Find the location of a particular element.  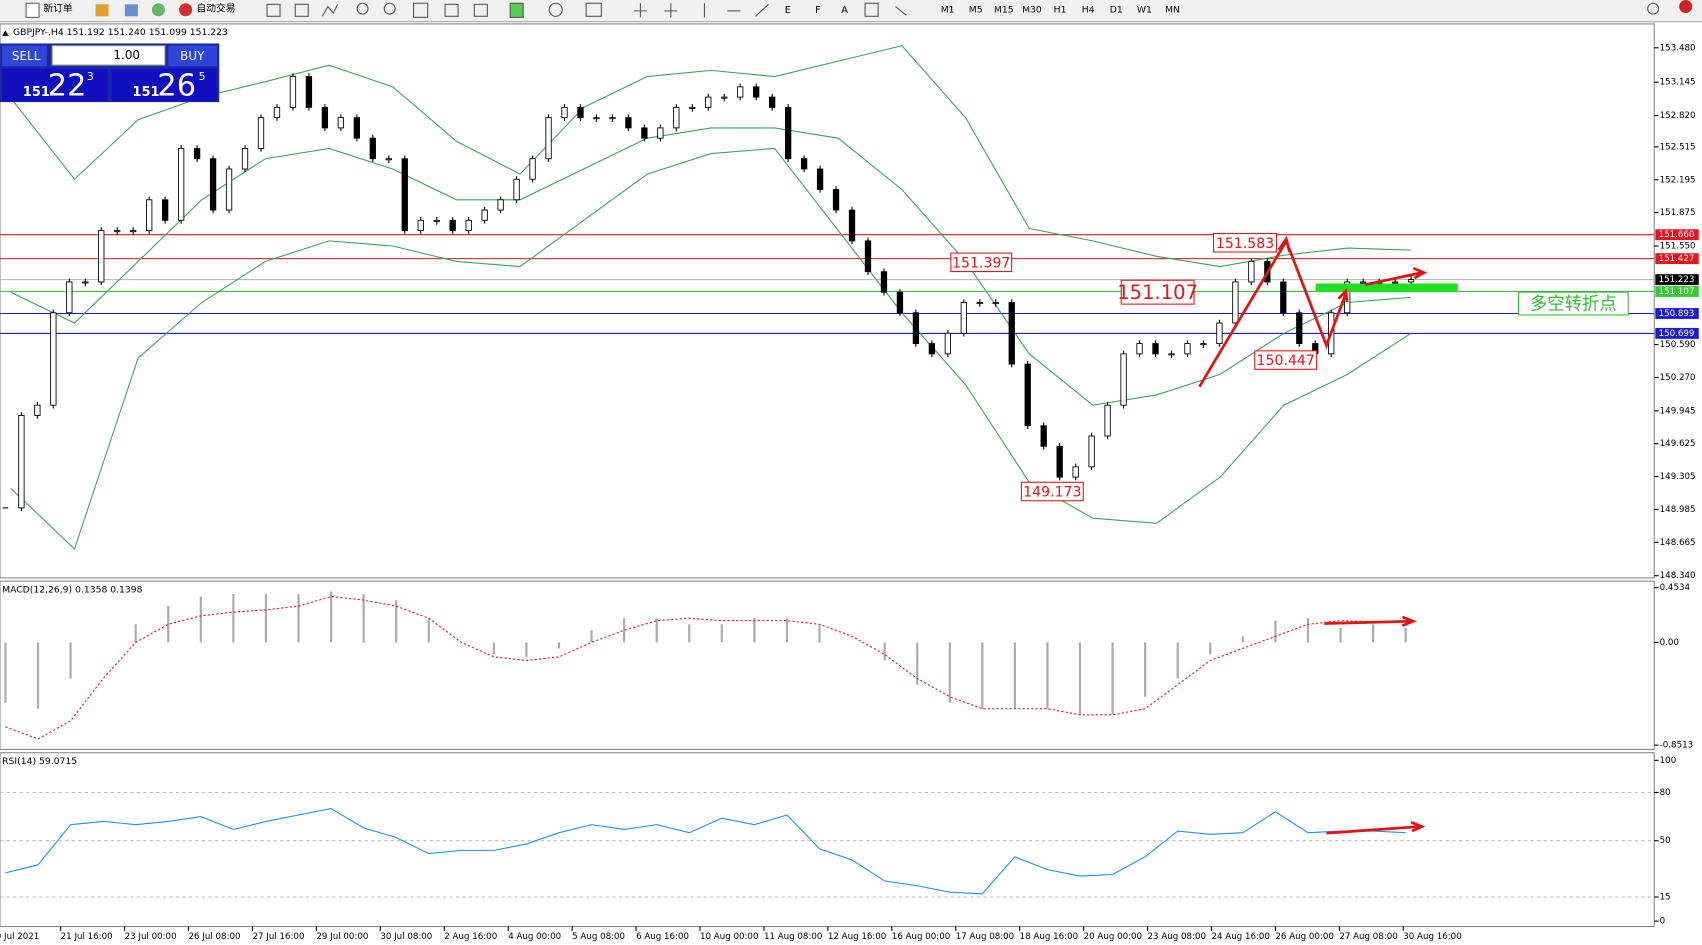

timeframe-button: M15 is located at coordinates (1004, 9).